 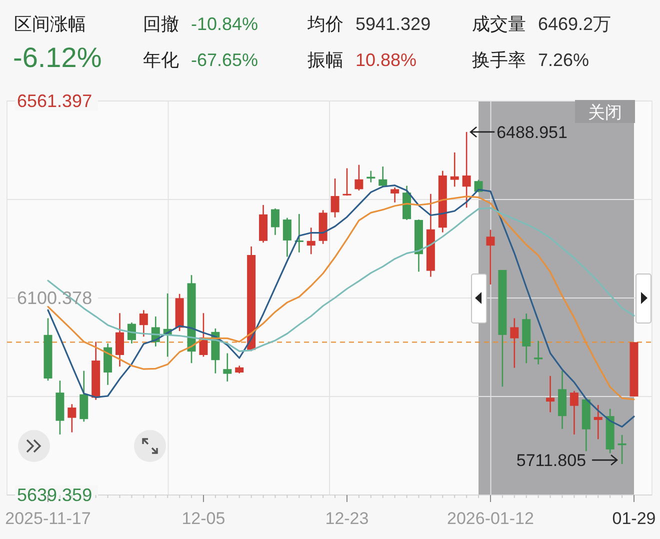 I want to click on x-tick-label: 2025-11-17, so click(x=48, y=518).